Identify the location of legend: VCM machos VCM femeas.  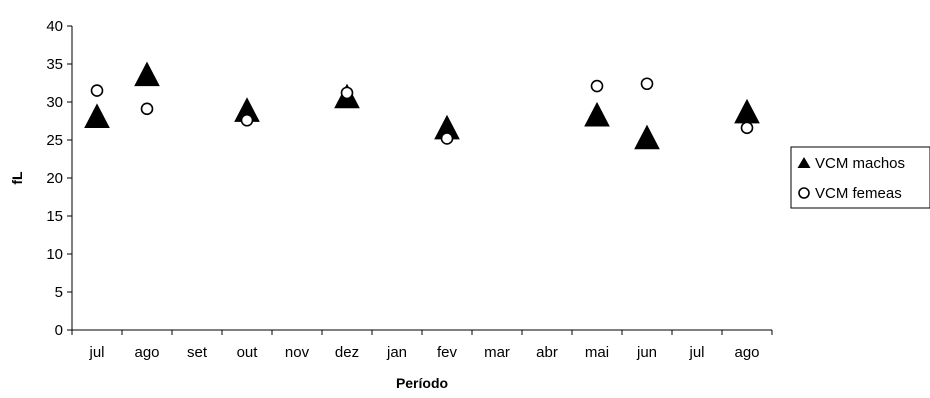
(860, 177).